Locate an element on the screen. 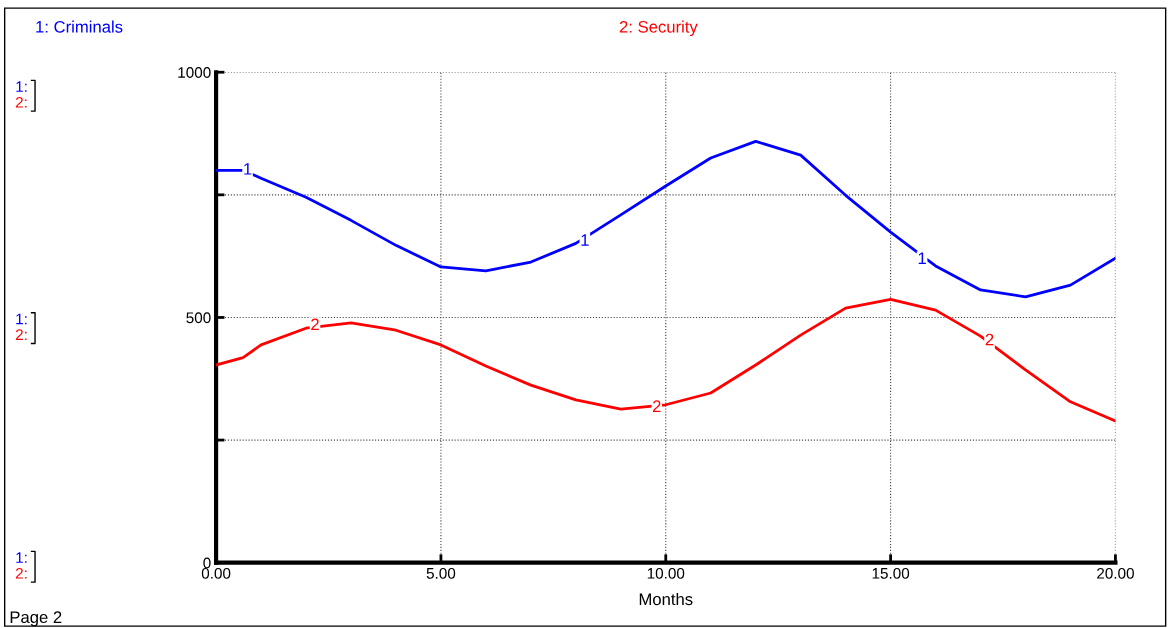  text: 2: Security is located at coordinates (658, 28).